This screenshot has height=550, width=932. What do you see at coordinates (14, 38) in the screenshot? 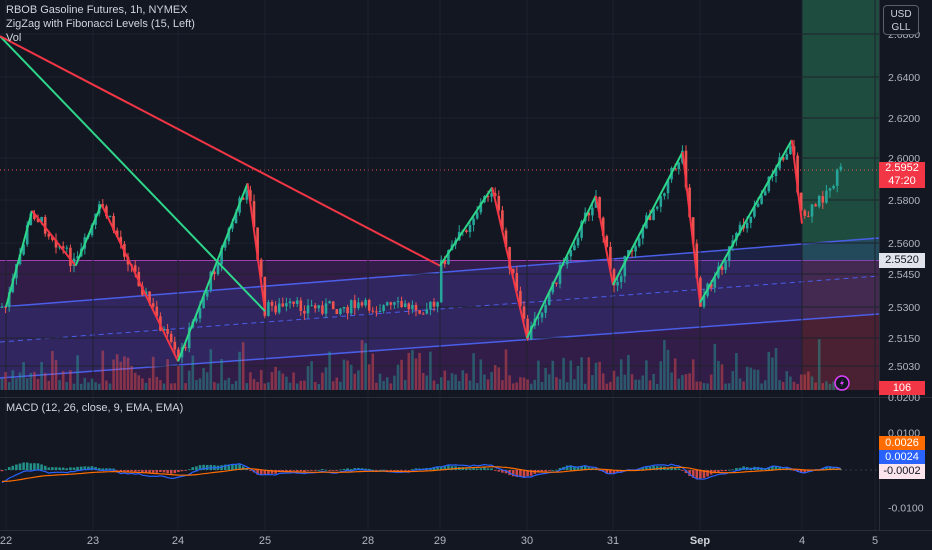
I see `volume-indicator-label: Vol` at bounding box center [14, 38].